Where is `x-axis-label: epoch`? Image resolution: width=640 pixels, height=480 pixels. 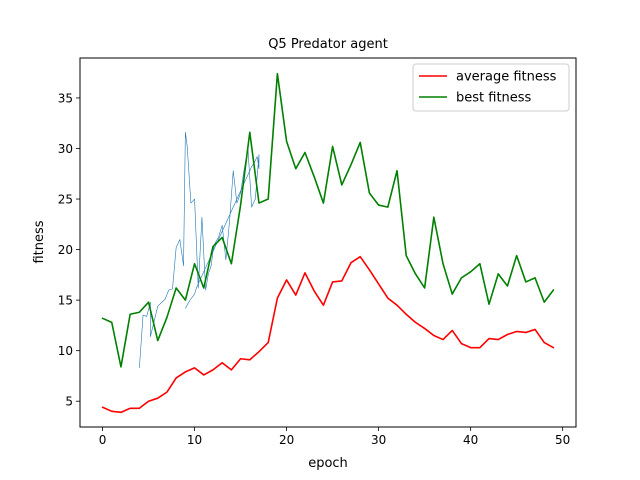 x-axis-label: epoch is located at coordinates (328, 463).